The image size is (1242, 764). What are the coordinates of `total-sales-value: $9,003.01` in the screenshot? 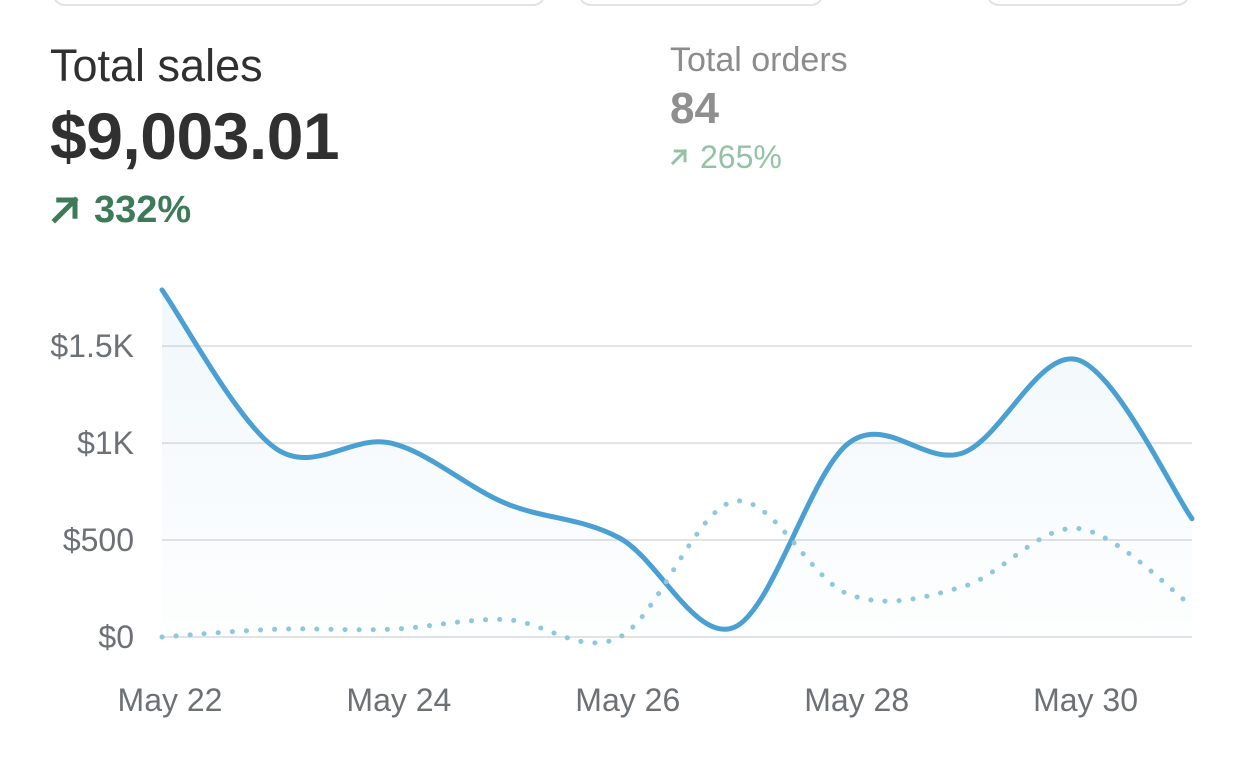 It's located at (195, 136).